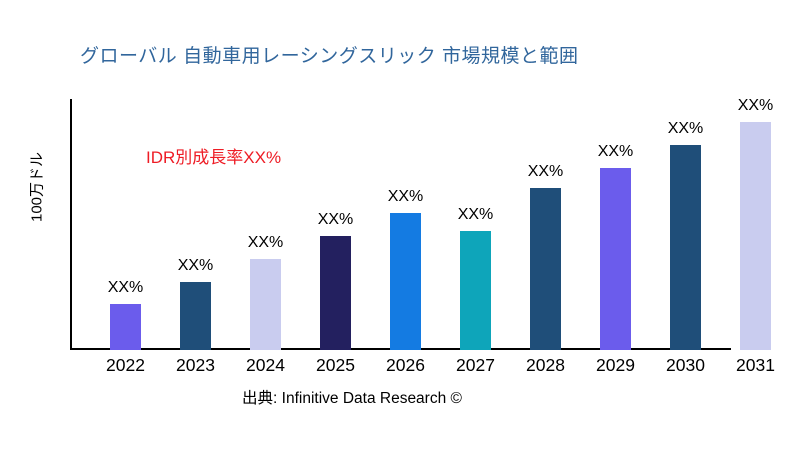  I want to click on bar-2022, so click(125, 327).